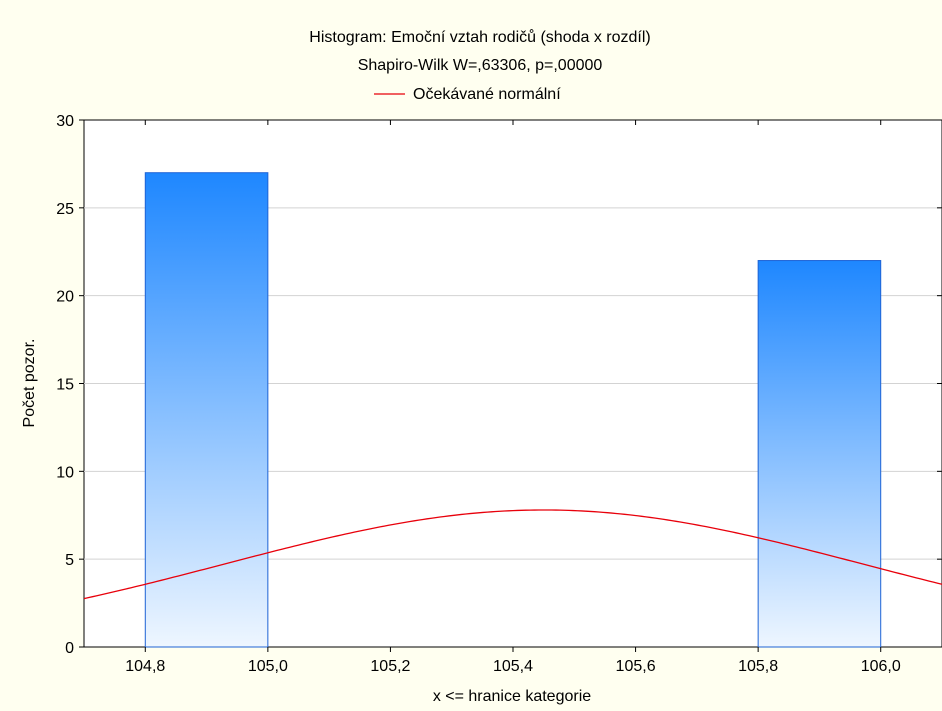 The image size is (942, 711). Describe the element at coordinates (390, 666) in the screenshot. I see `x-tick-label: 105,2` at that location.